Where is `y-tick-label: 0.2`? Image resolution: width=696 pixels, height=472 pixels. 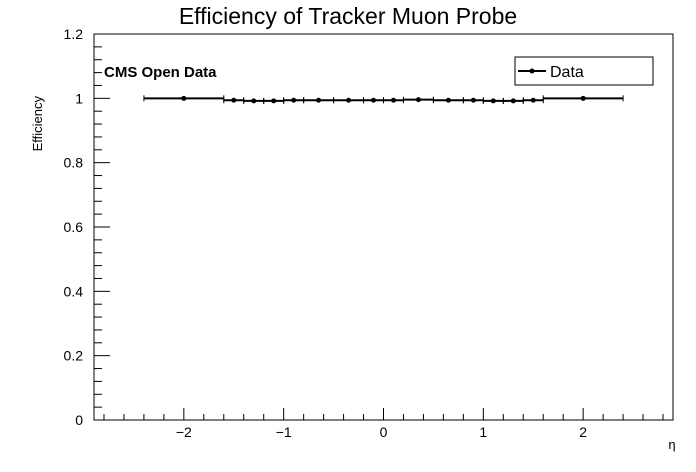 y-tick-label: 0.2 is located at coordinates (74, 356).